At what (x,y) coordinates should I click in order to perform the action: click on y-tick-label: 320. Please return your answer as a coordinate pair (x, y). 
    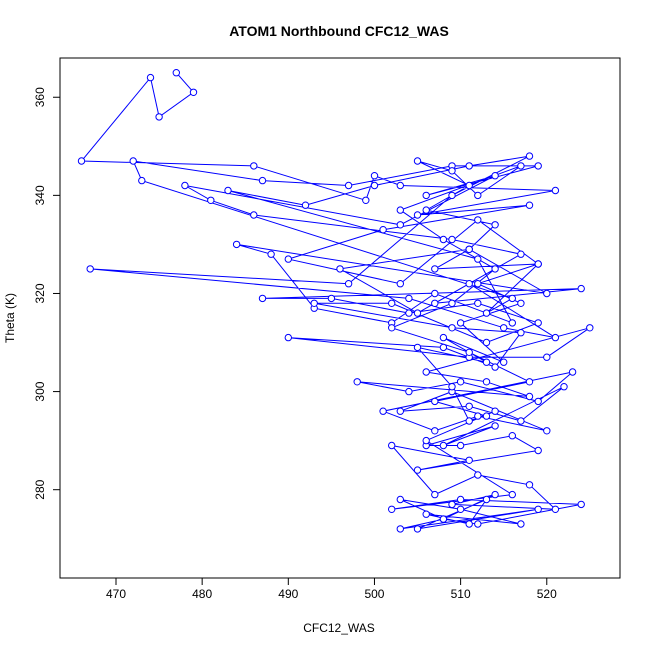
    Looking at the image, I should click on (40, 293).